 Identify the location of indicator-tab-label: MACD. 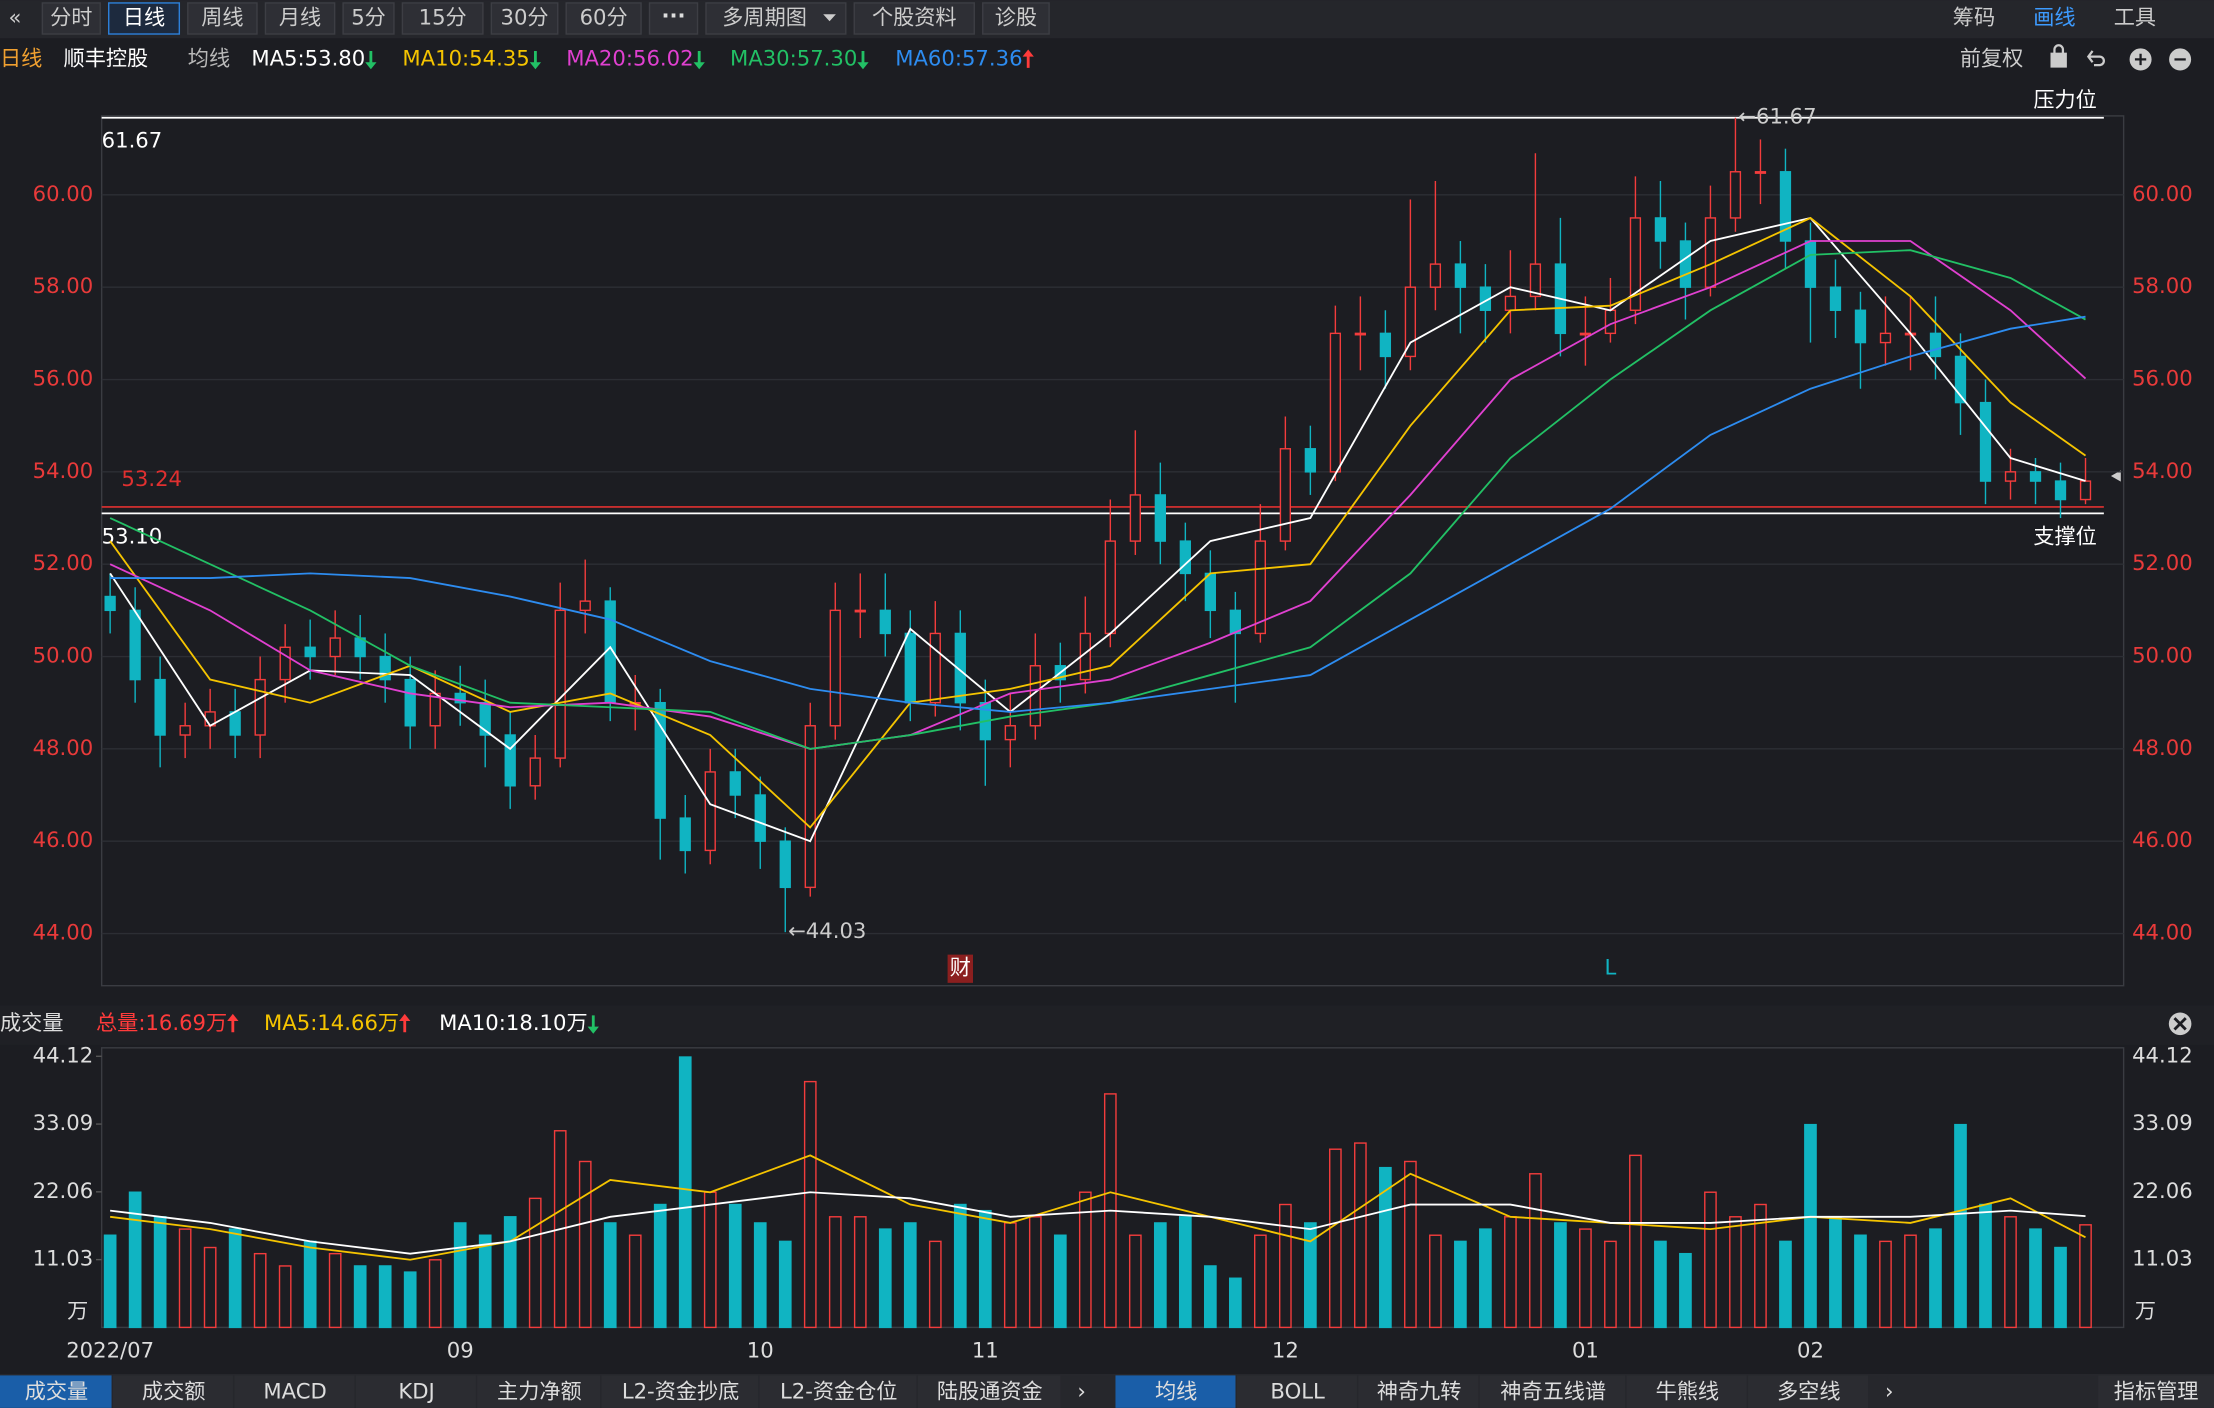
(294, 1390).